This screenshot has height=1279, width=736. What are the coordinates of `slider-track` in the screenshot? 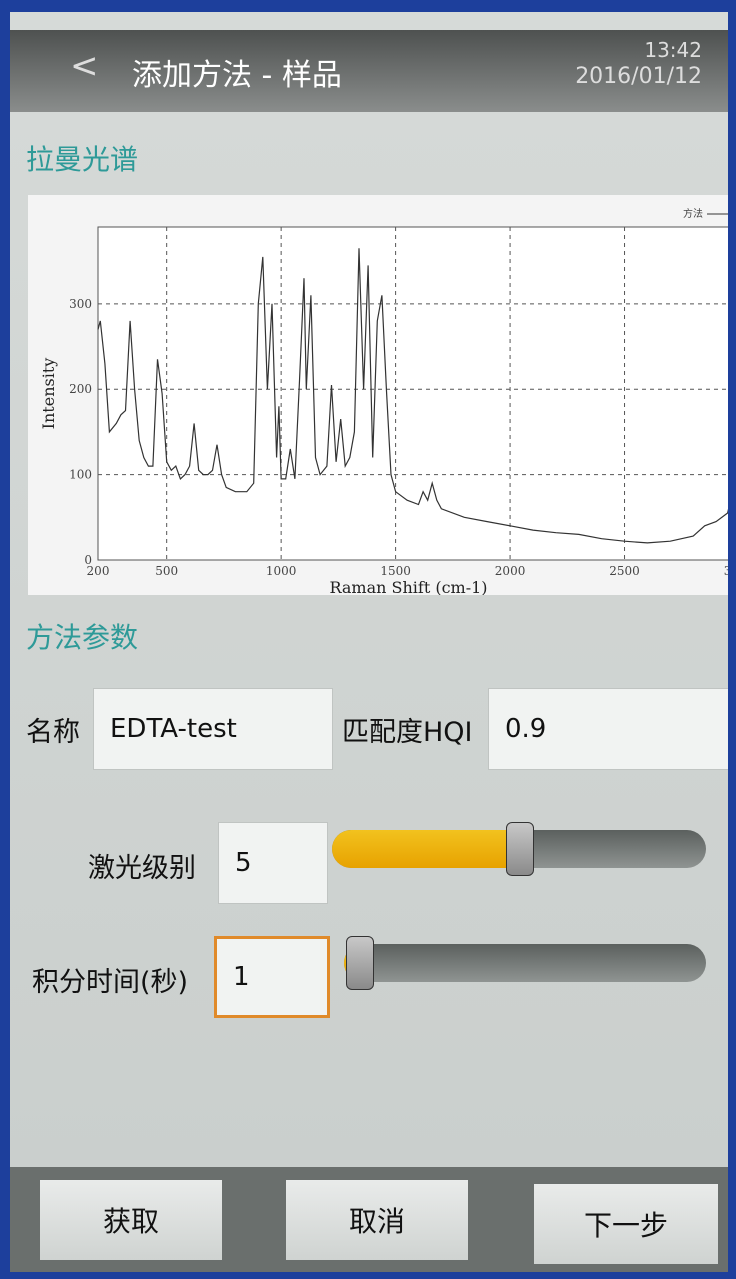 It's located at (525, 963).